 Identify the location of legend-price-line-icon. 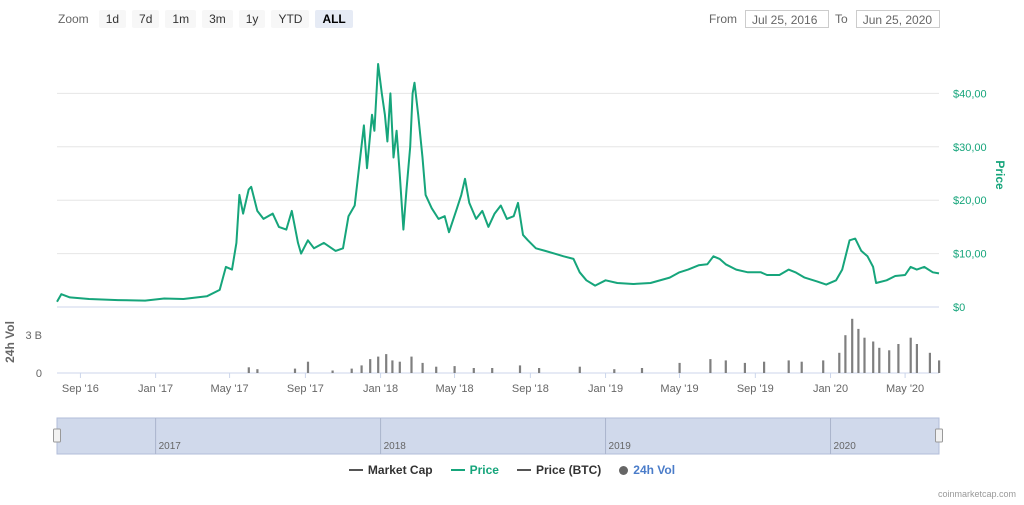
(457, 470).